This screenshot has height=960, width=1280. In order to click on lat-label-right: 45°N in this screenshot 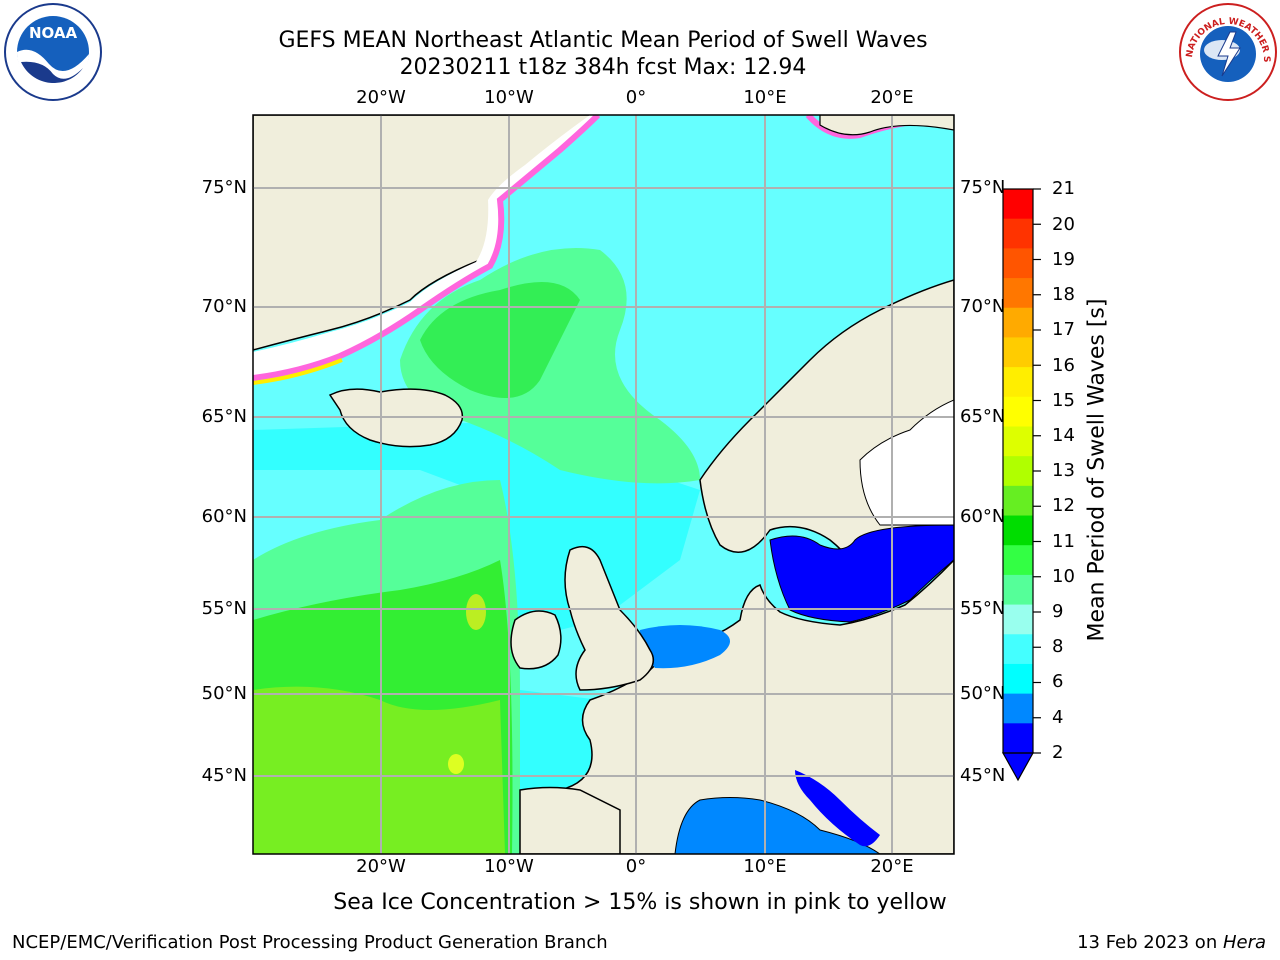, I will do `click(983, 775)`.